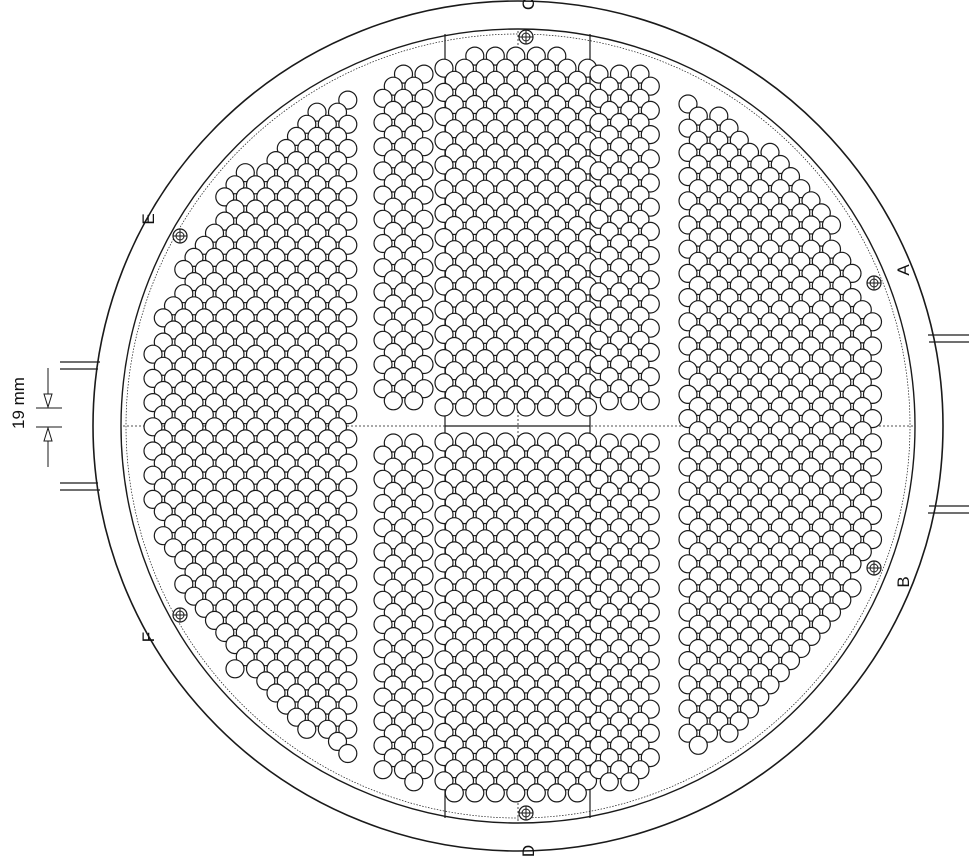 The height and width of the screenshot is (865, 969). Describe the element at coordinates (48, 401) in the screenshot. I see `dimension-arrow-down-icon` at that location.